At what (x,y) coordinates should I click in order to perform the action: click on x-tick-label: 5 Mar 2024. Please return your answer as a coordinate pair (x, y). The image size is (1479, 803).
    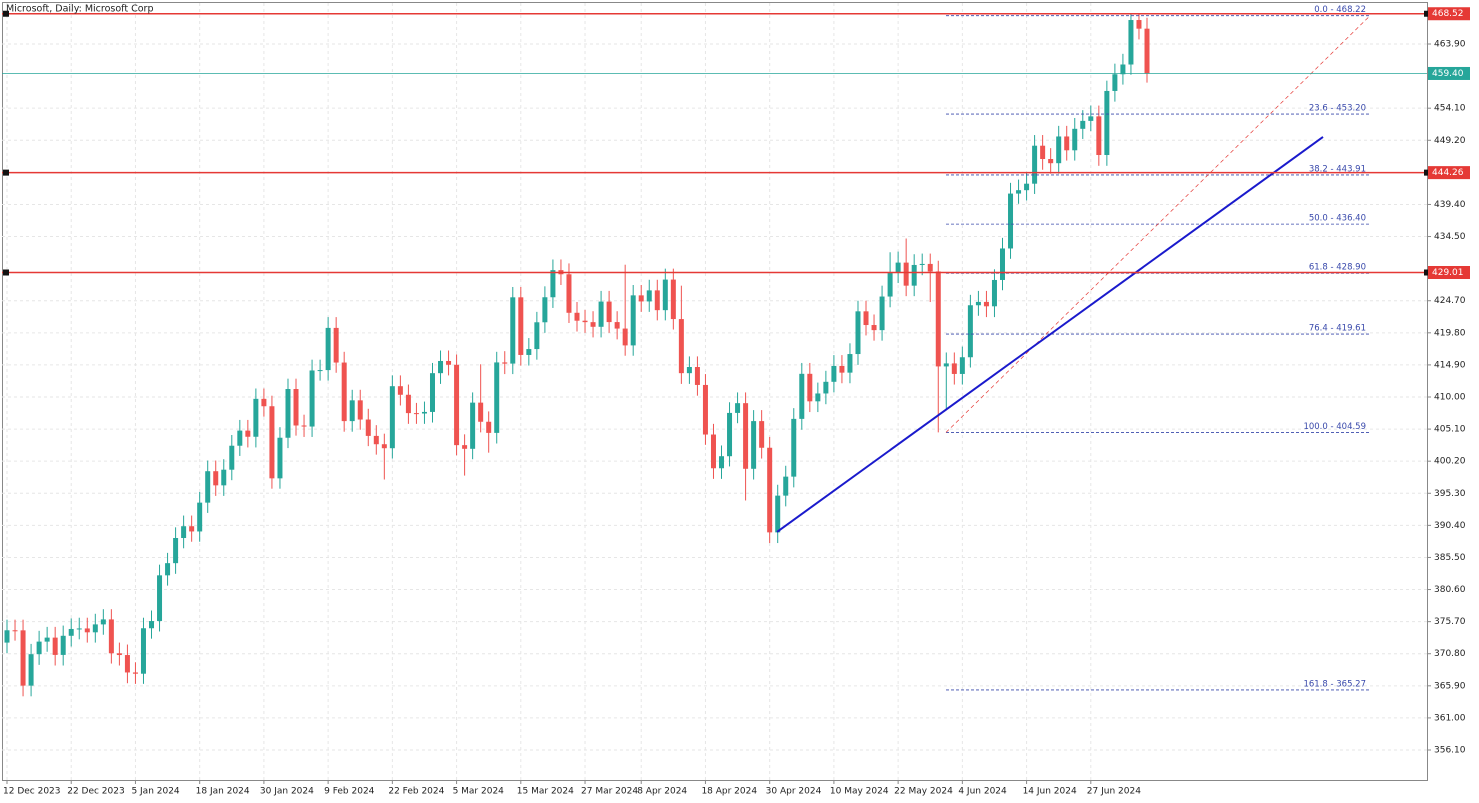
    Looking at the image, I should click on (479, 792).